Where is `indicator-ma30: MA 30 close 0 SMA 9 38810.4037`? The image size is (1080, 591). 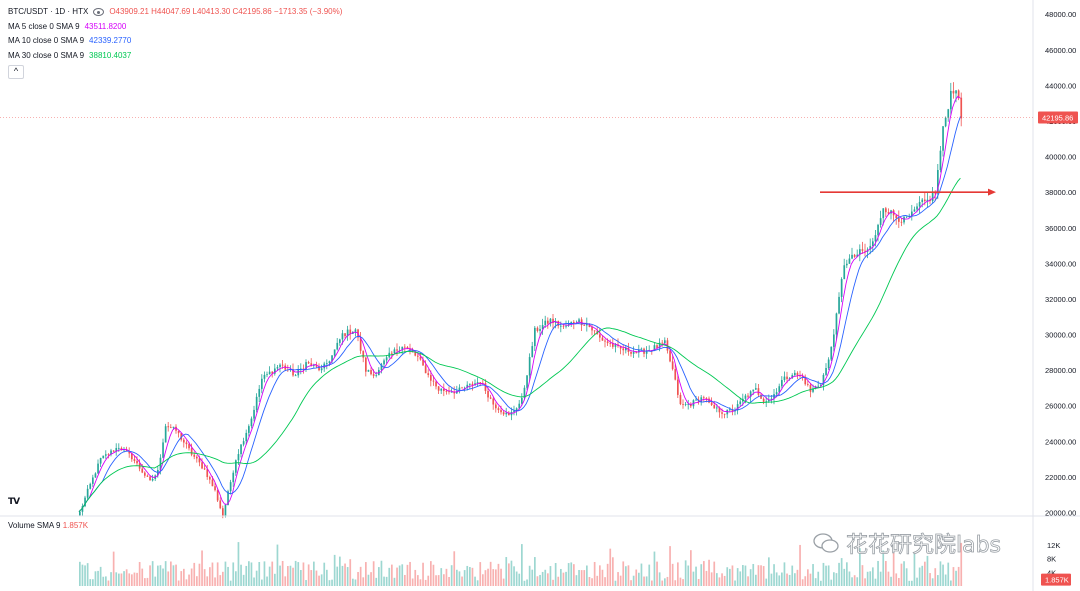 indicator-ma30: MA 30 close 0 SMA 9 38810.4037 is located at coordinates (175, 56).